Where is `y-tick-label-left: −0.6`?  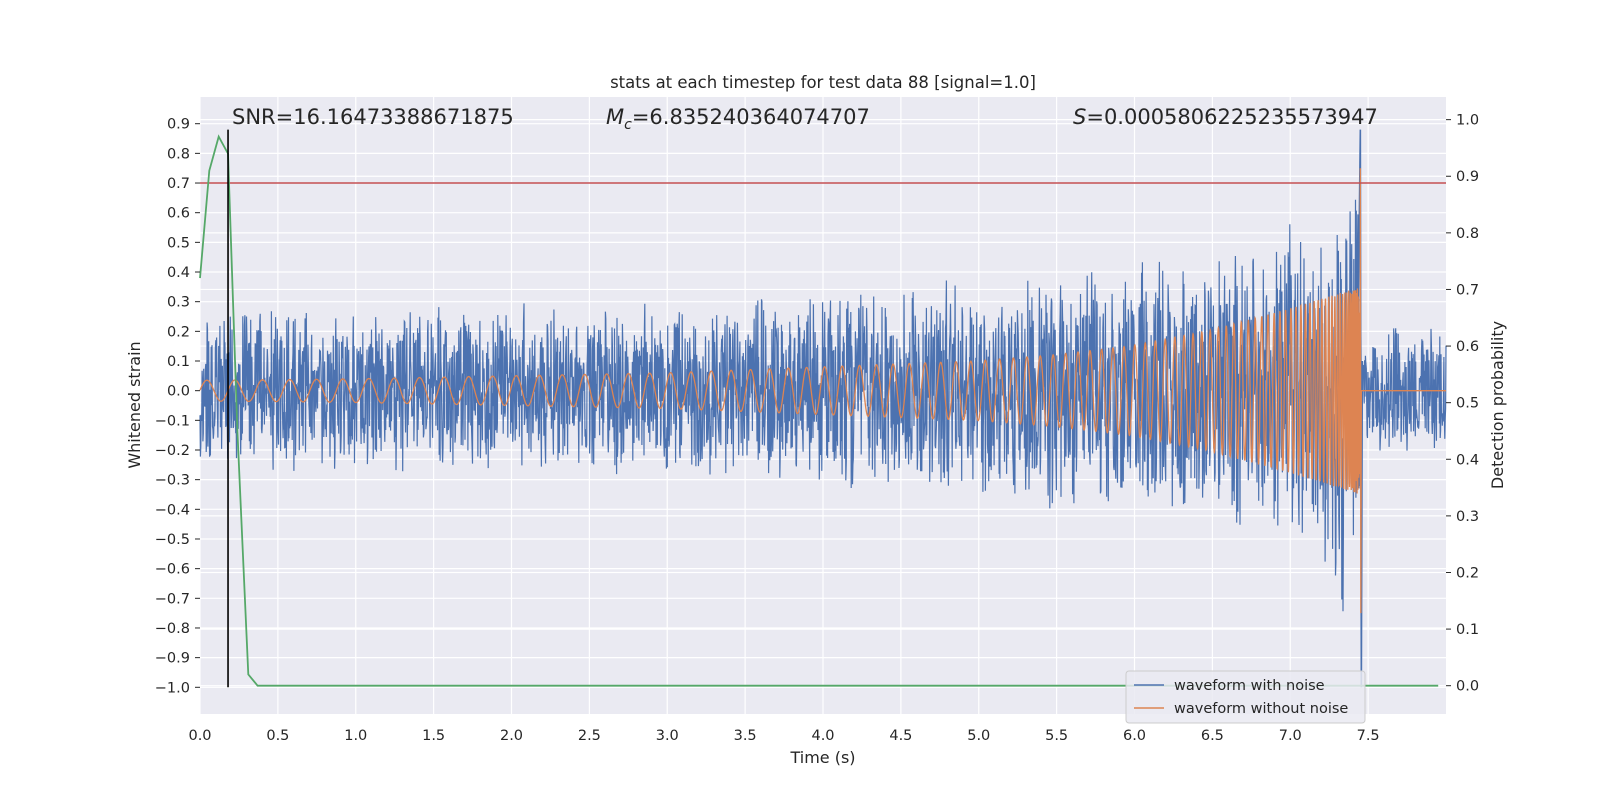 y-tick-label-left: −0.6 is located at coordinates (172, 570).